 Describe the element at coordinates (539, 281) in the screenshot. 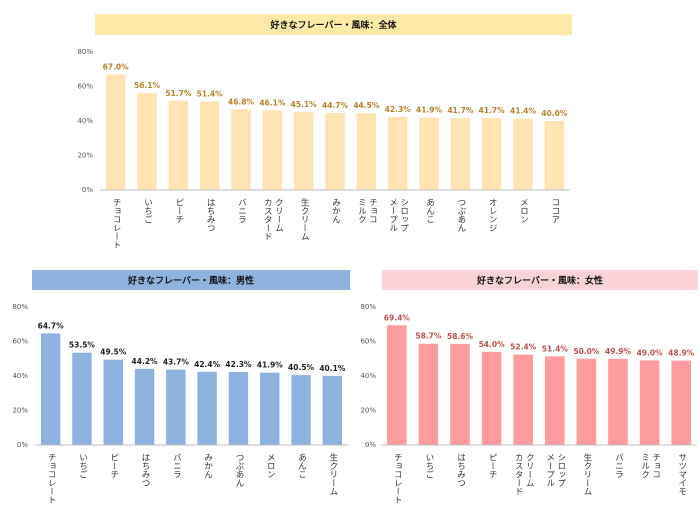

I see `chart-title: 好きなフレーバー・風味：女性` at that location.